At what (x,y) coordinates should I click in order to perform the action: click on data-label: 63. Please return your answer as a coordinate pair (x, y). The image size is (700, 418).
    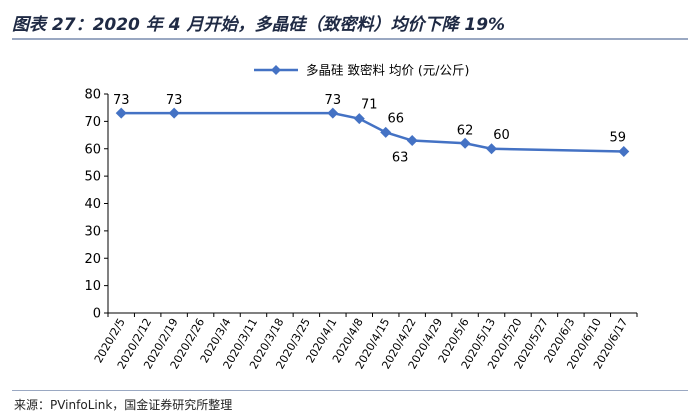
    Looking at the image, I should click on (400, 158).